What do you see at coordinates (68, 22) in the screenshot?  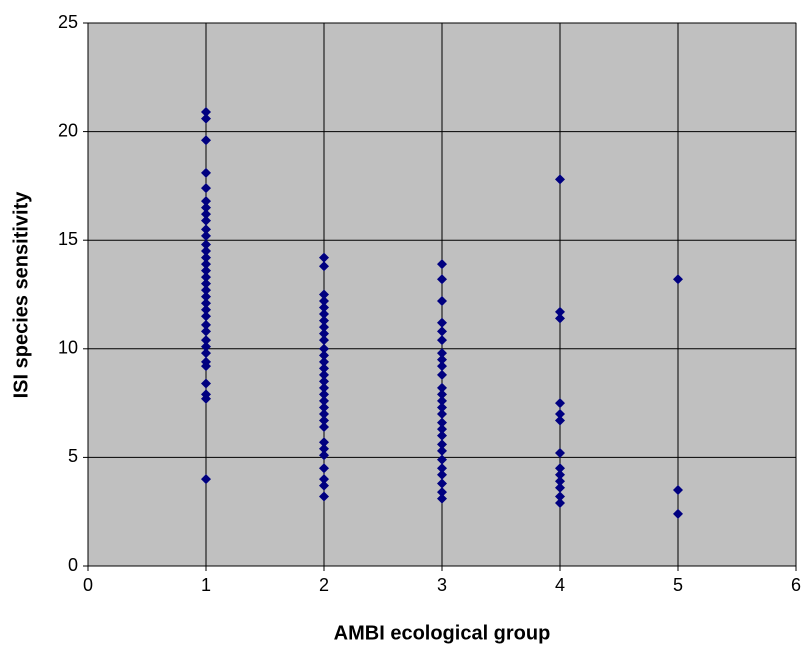 I see `y-tick-label: 25` at bounding box center [68, 22].